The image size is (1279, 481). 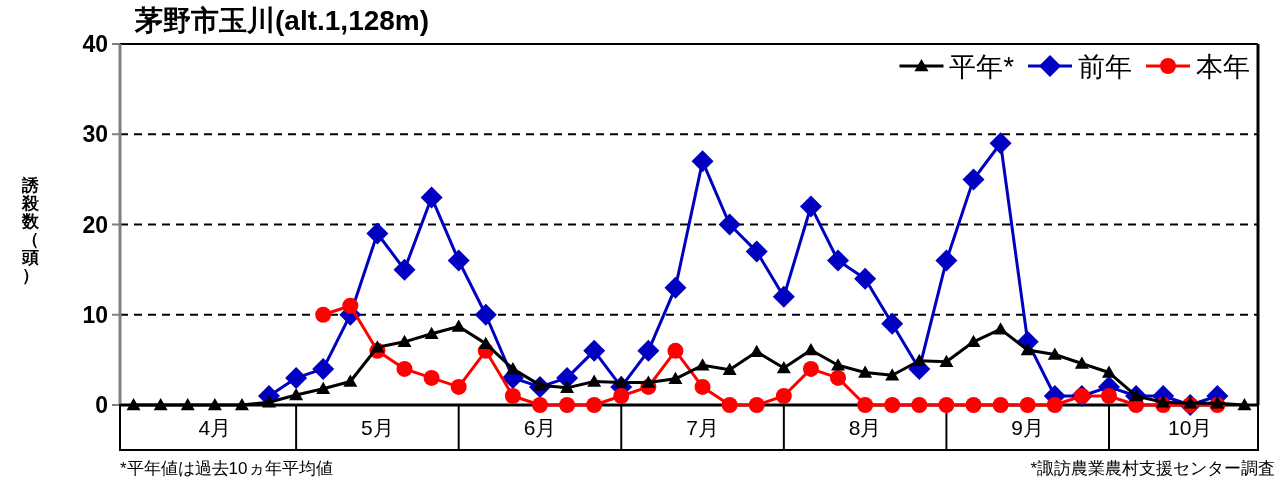 What do you see at coordinates (540, 427) in the screenshot?
I see `x-tick-label: 6月` at bounding box center [540, 427].